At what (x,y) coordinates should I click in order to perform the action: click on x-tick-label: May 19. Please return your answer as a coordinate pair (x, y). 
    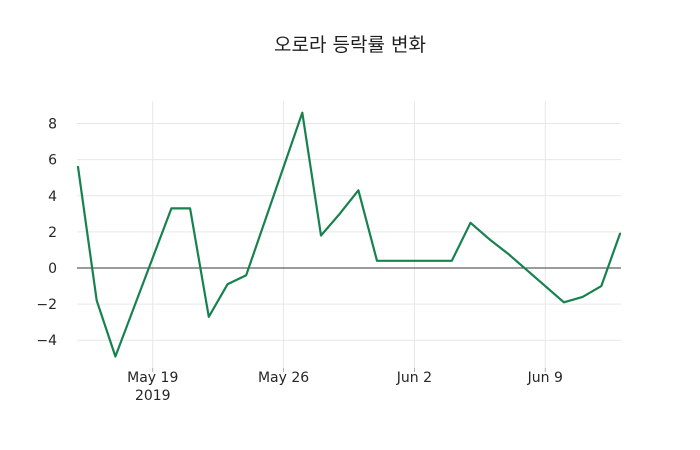
    Looking at the image, I should click on (152, 378).